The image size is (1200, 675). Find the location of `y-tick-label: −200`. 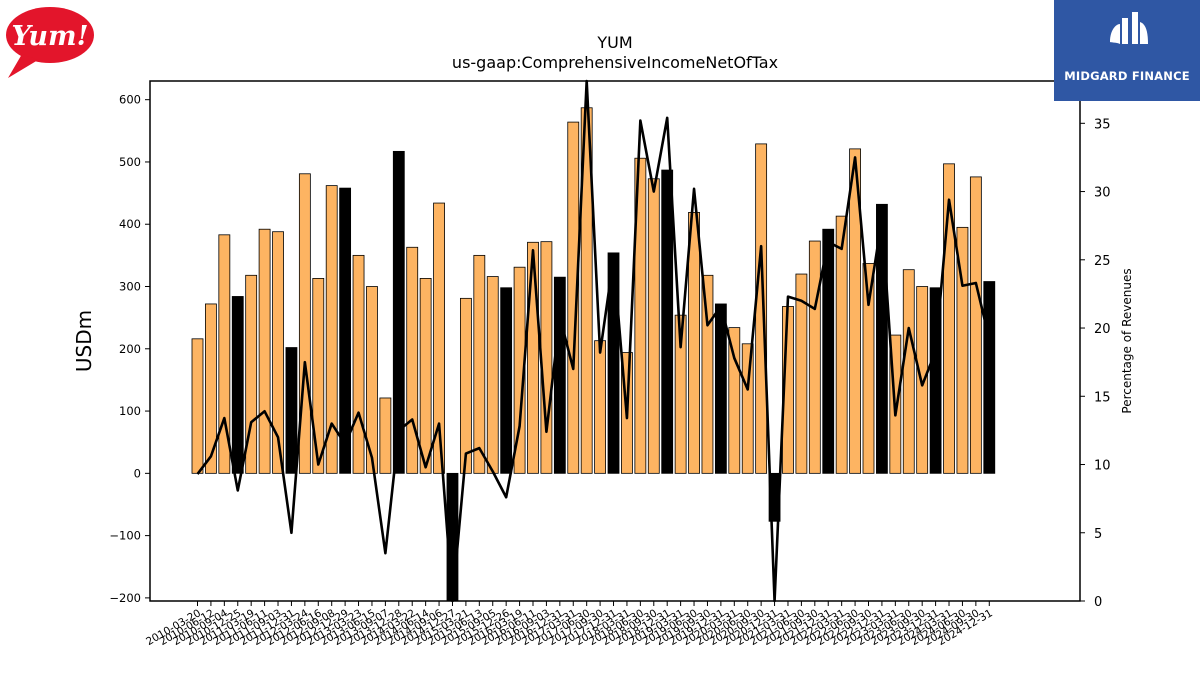

y-tick-label: −200 is located at coordinates (125, 598).